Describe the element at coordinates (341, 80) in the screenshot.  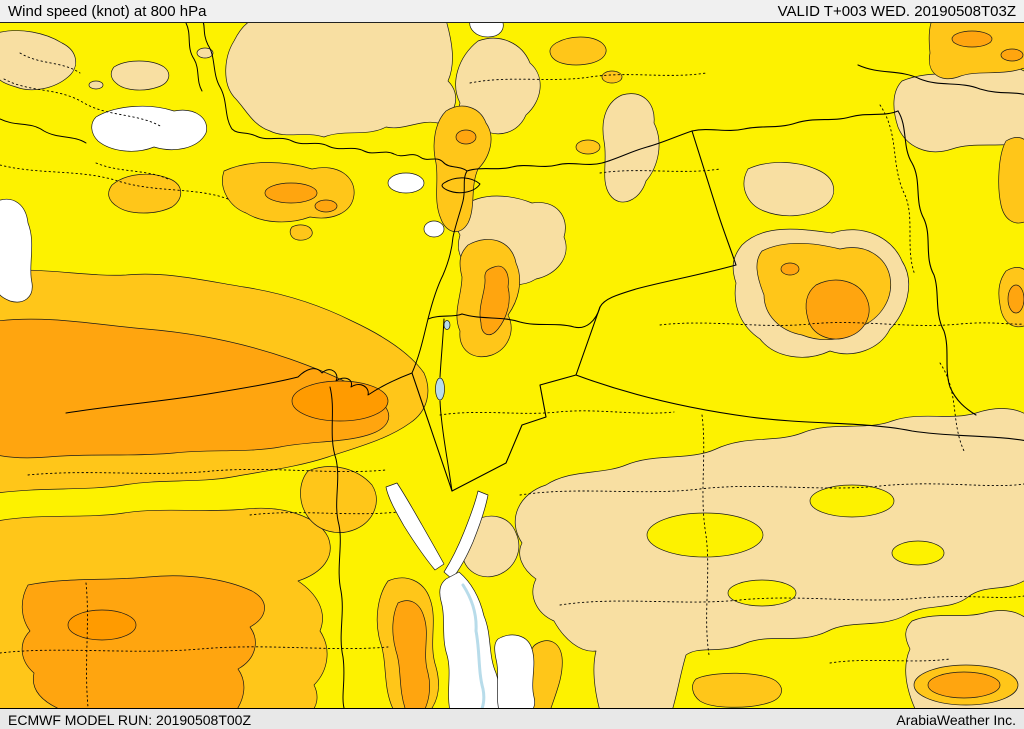
I see `tan-top-band` at that location.